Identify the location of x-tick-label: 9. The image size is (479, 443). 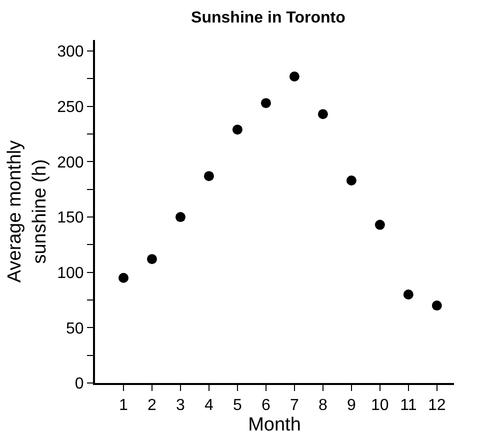
(351, 405).